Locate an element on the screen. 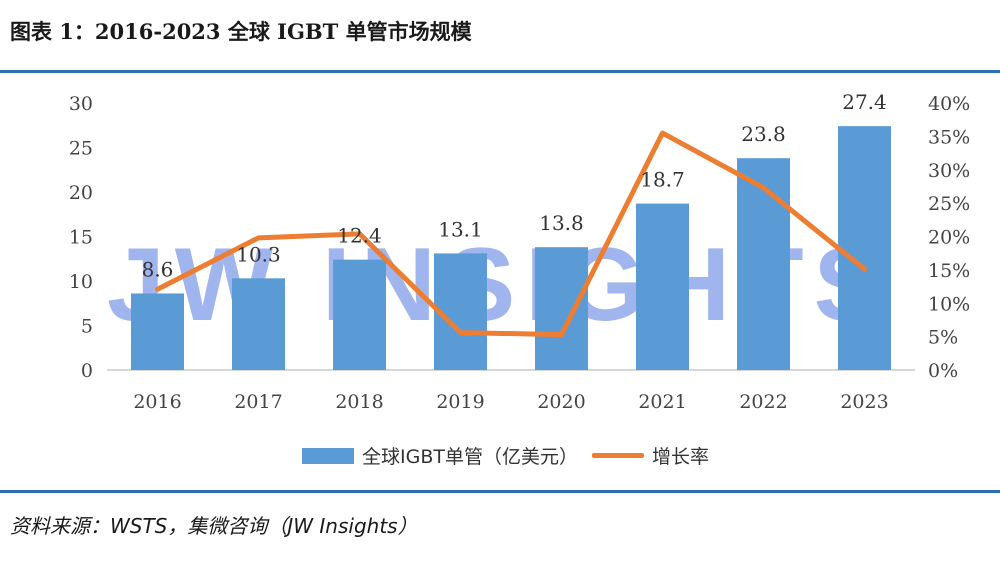 This screenshot has width=1000, height=565. x-tick-label: 2019 is located at coordinates (460, 402).